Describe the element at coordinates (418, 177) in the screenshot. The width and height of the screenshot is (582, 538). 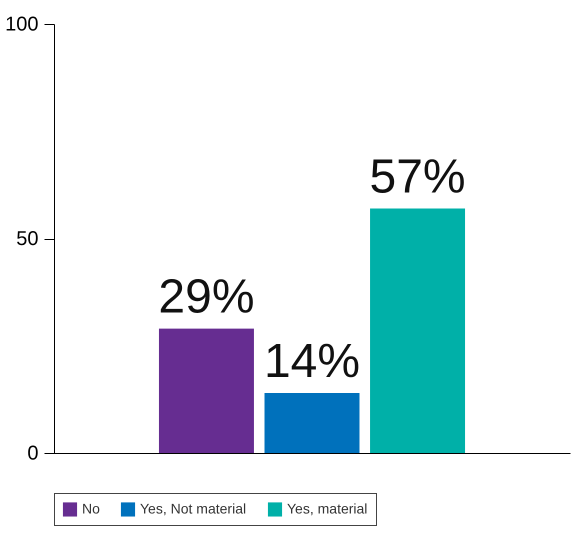
I see `data-label: 57%` at that location.